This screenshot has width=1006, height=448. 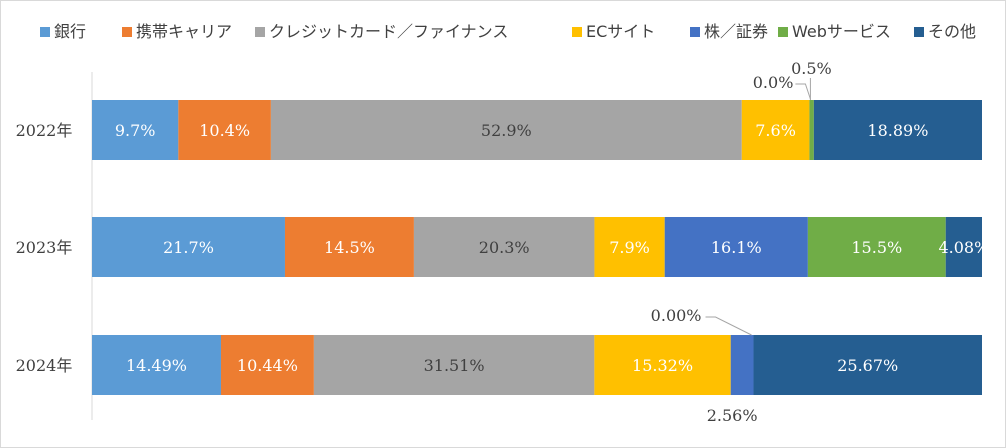 I want to click on data-label: 4.08%, so click(x=963, y=247).